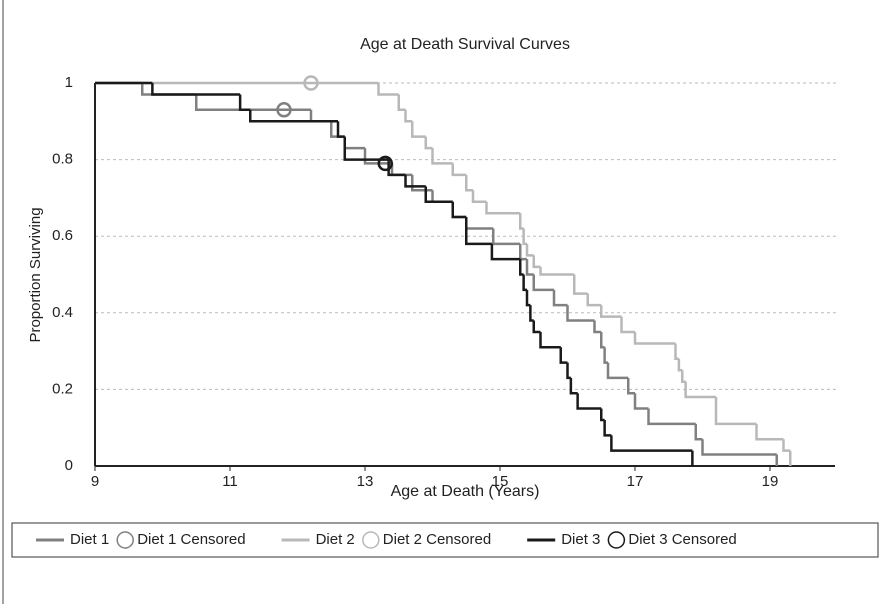 Image resolution: width=892 pixels, height=604 pixels. I want to click on x-tick-label: 9, so click(95, 481).